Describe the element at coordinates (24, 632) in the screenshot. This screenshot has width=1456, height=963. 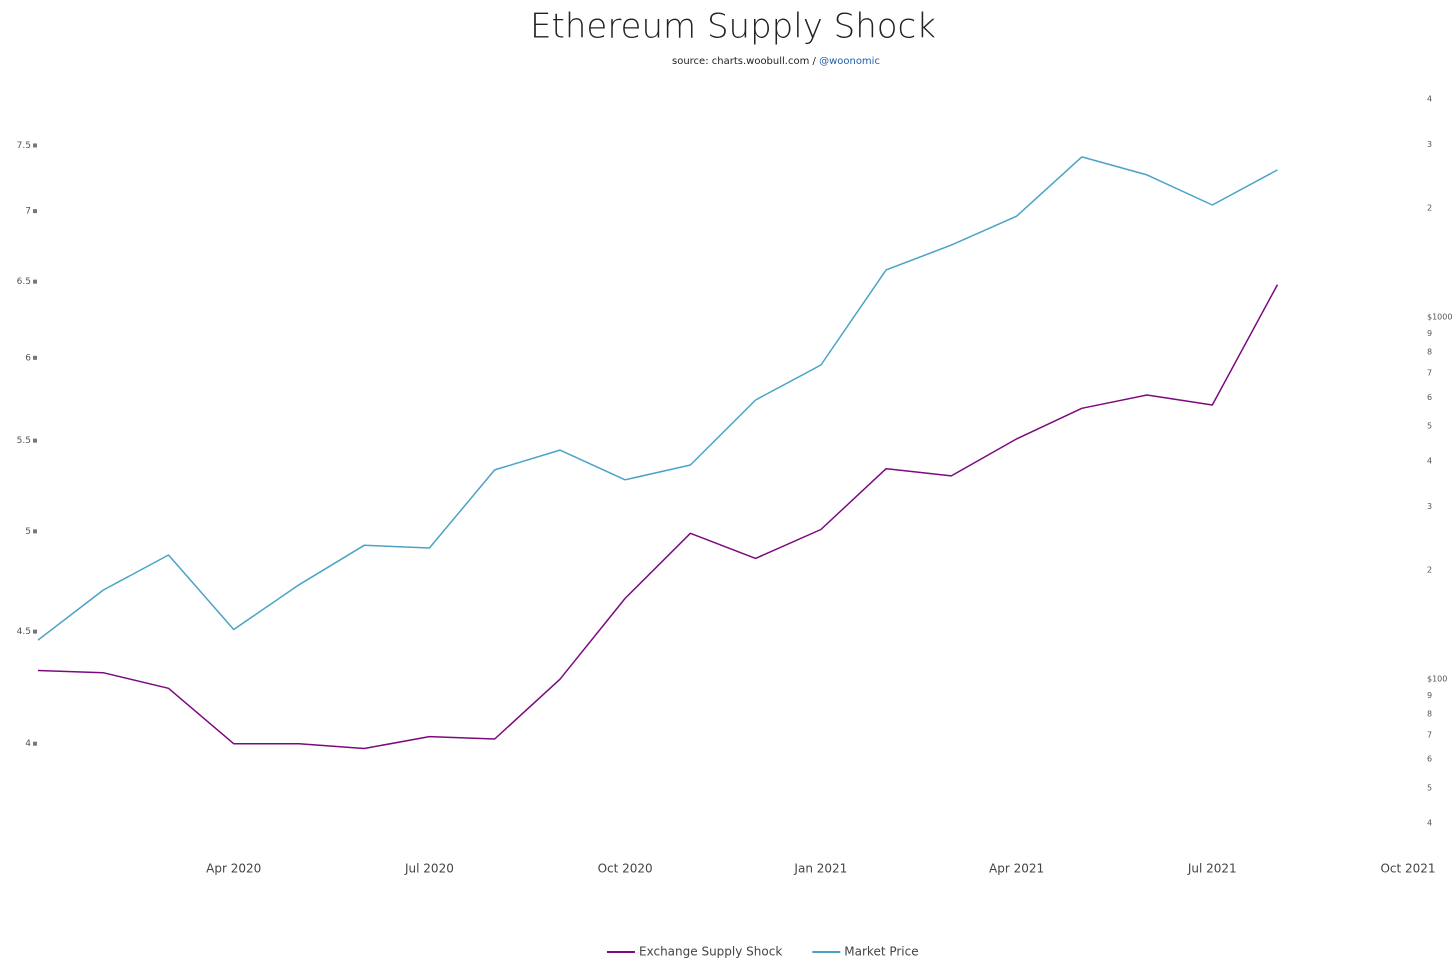
I see `y-tick-label: 4.5` at that location.